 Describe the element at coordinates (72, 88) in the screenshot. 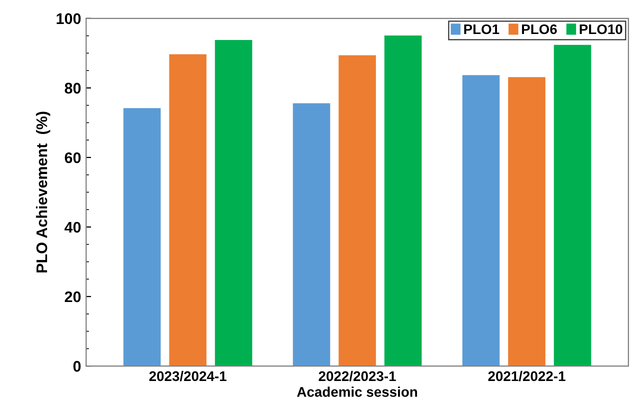

I see `y-tick-label: 80` at that location.